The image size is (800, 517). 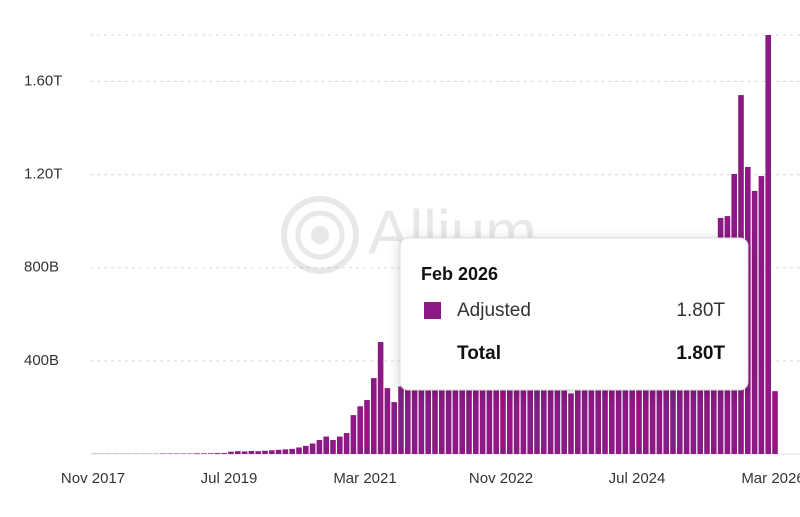 I want to click on tooltip-box, so click(x=574, y=314).